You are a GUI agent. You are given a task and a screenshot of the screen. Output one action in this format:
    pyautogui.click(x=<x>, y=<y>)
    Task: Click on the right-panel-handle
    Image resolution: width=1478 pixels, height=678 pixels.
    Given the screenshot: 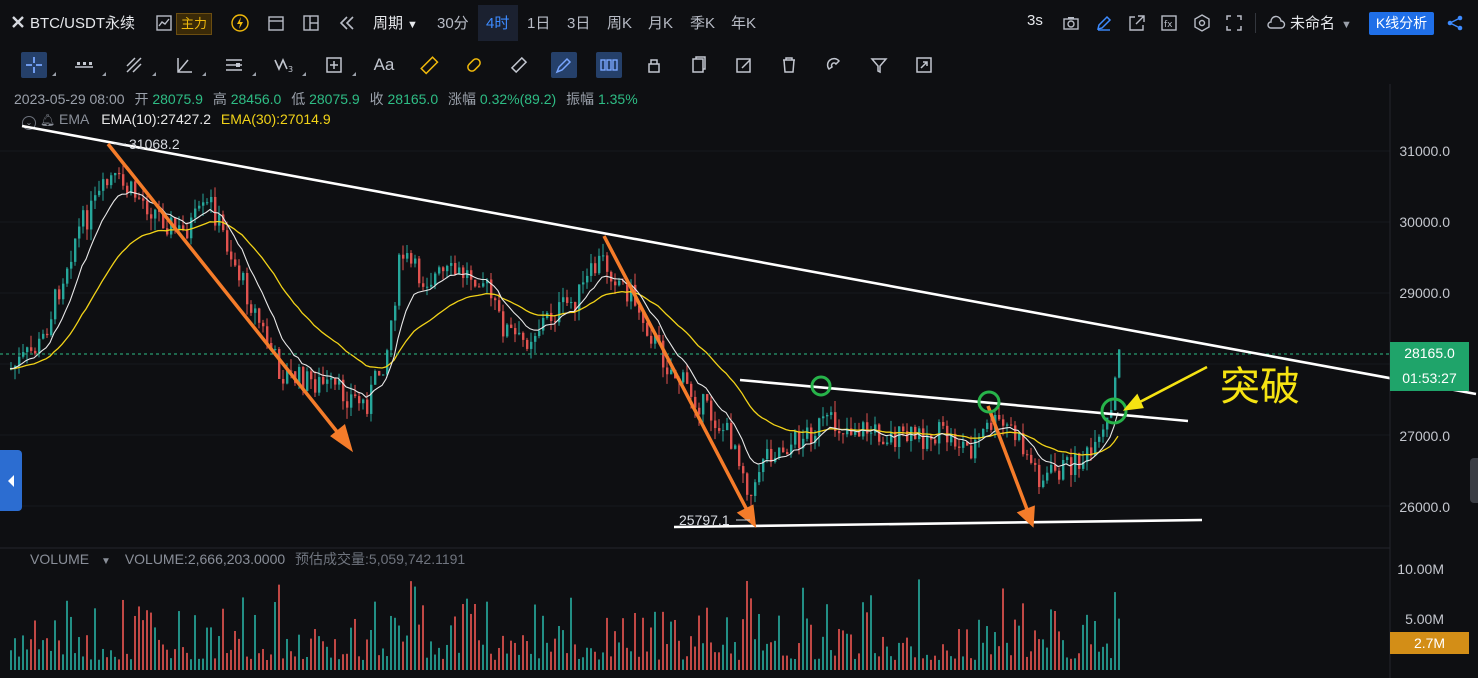 What is the action you would take?
    pyautogui.click(x=1474, y=480)
    